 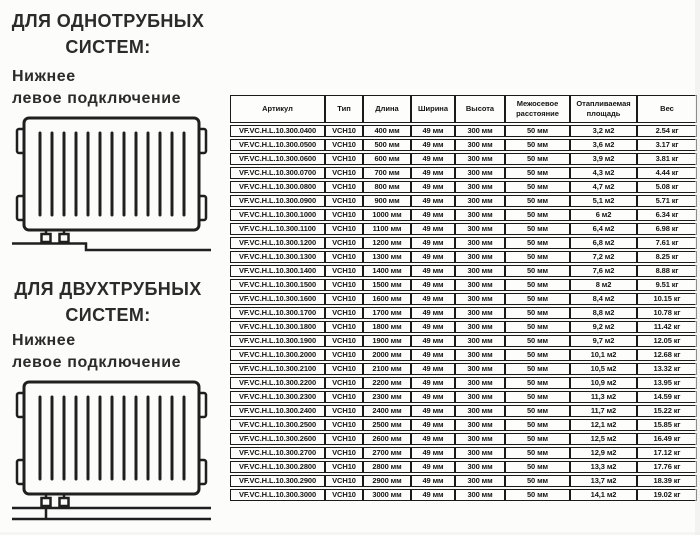 What do you see at coordinates (603, 229) in the screenshot?
I see `table-cell: 6,4 м2` at bounding box center [603, 229].